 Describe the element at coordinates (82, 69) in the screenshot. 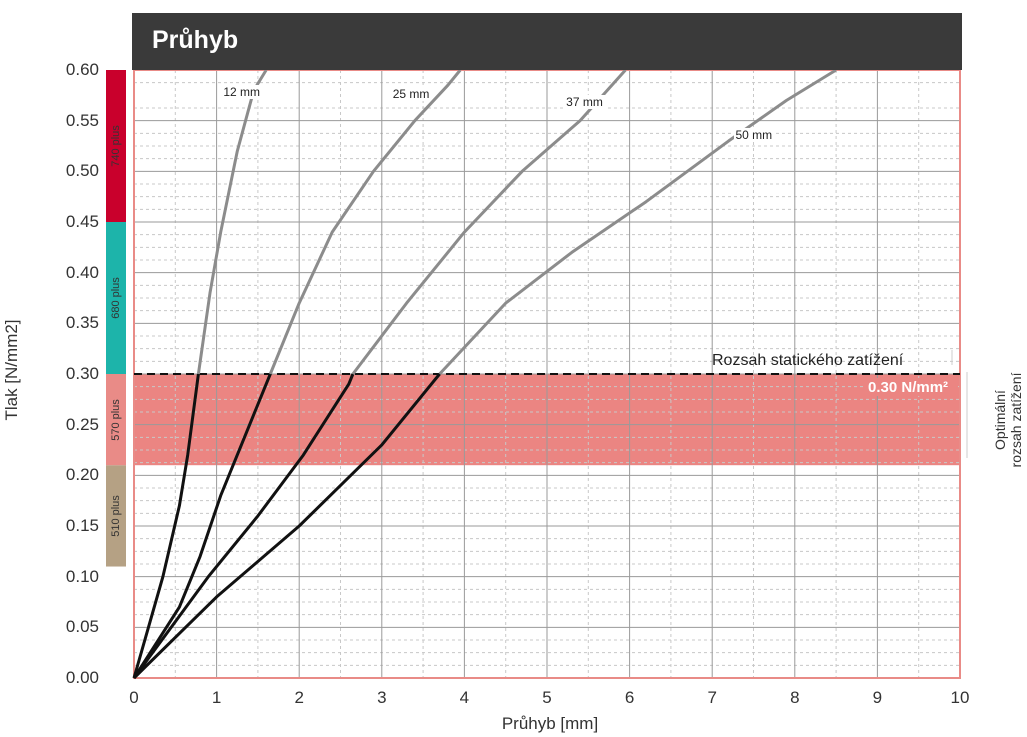

I see `y-tick-label: 0.60` at that location.